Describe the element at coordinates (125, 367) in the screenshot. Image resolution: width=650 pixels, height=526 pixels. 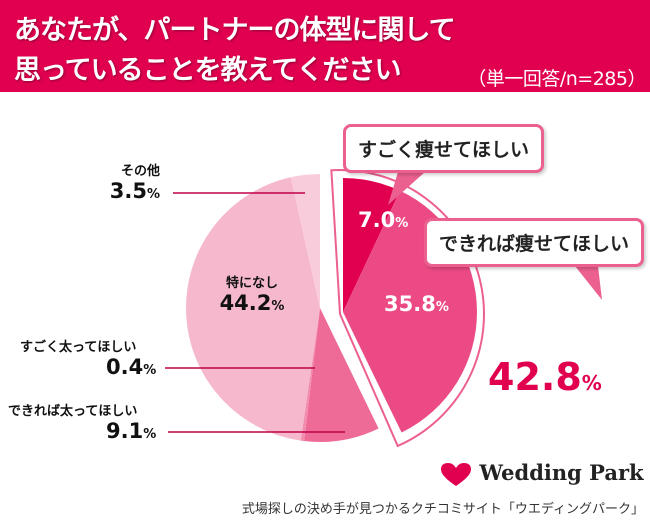
I see `label-value: 0.4` at that location.